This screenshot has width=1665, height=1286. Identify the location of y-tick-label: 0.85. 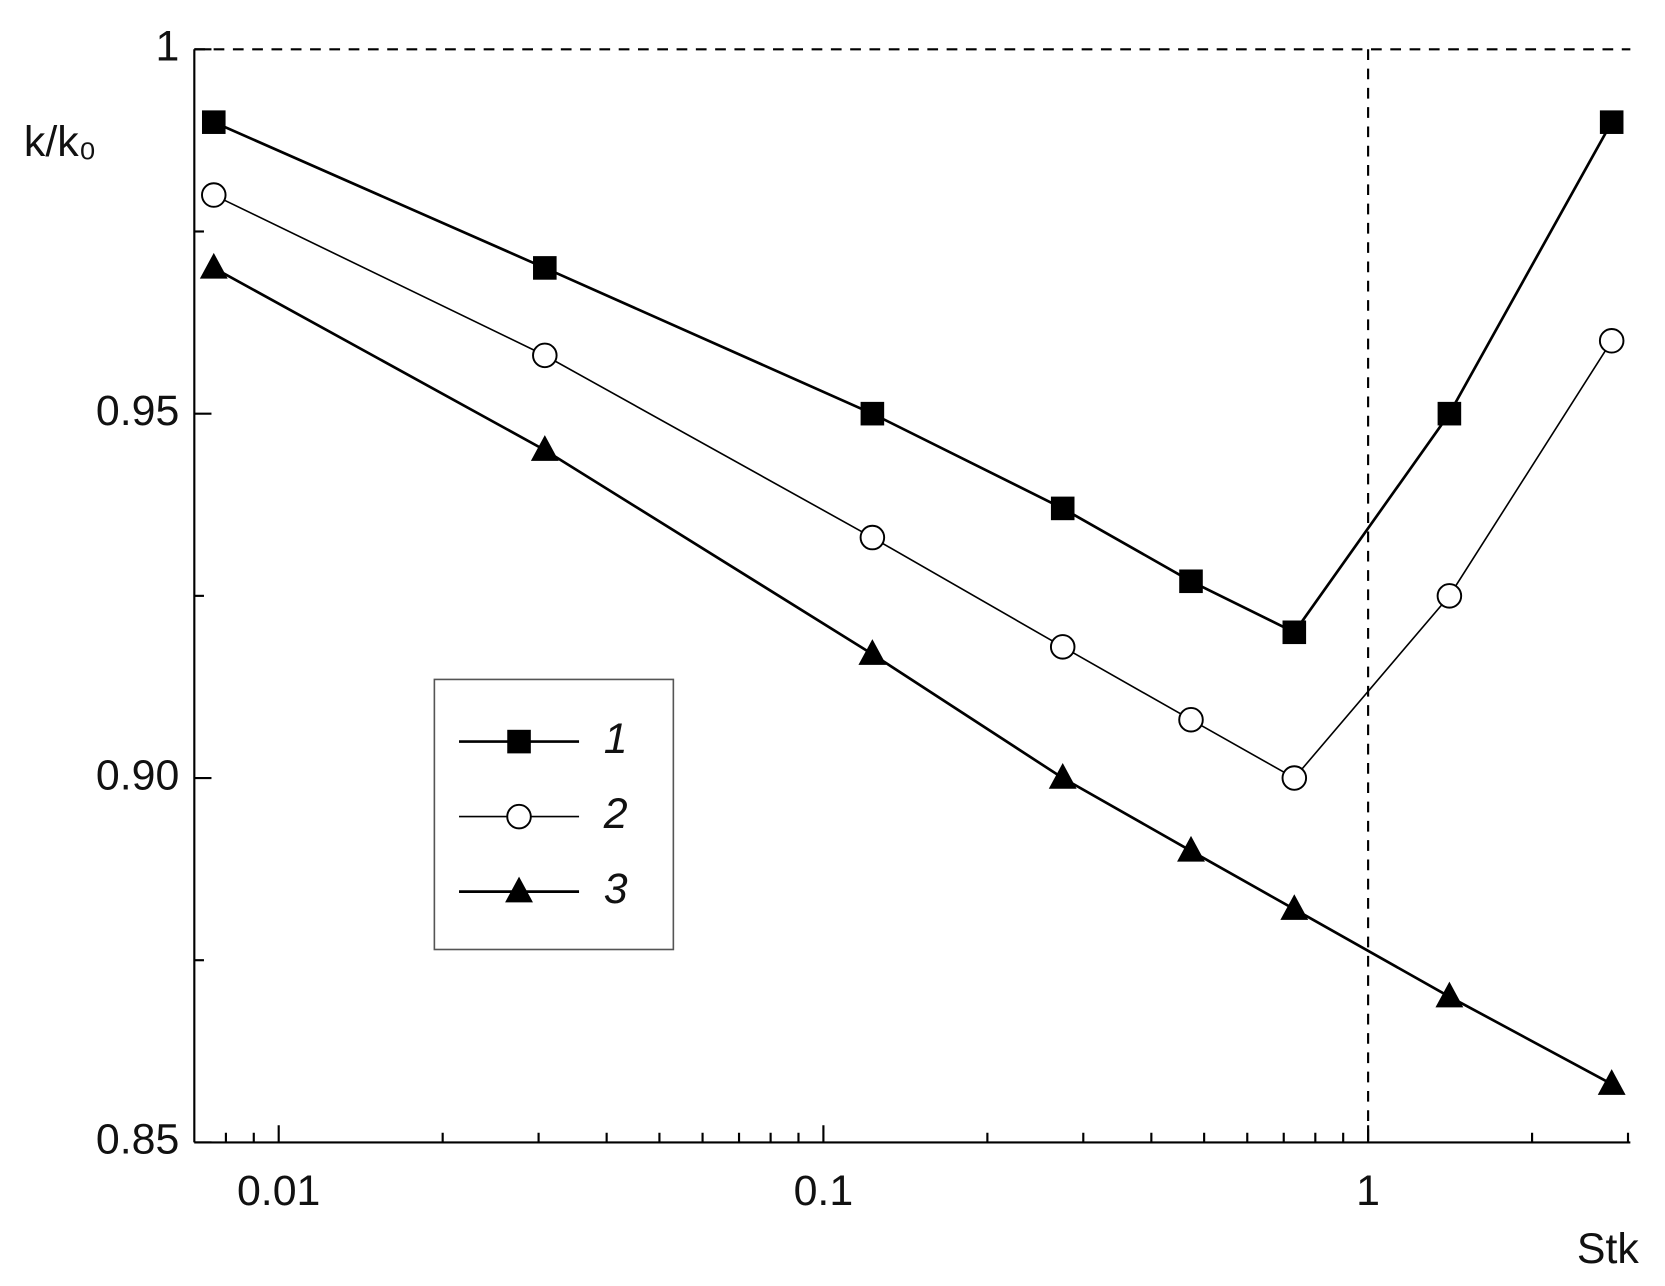
(137, 1140).